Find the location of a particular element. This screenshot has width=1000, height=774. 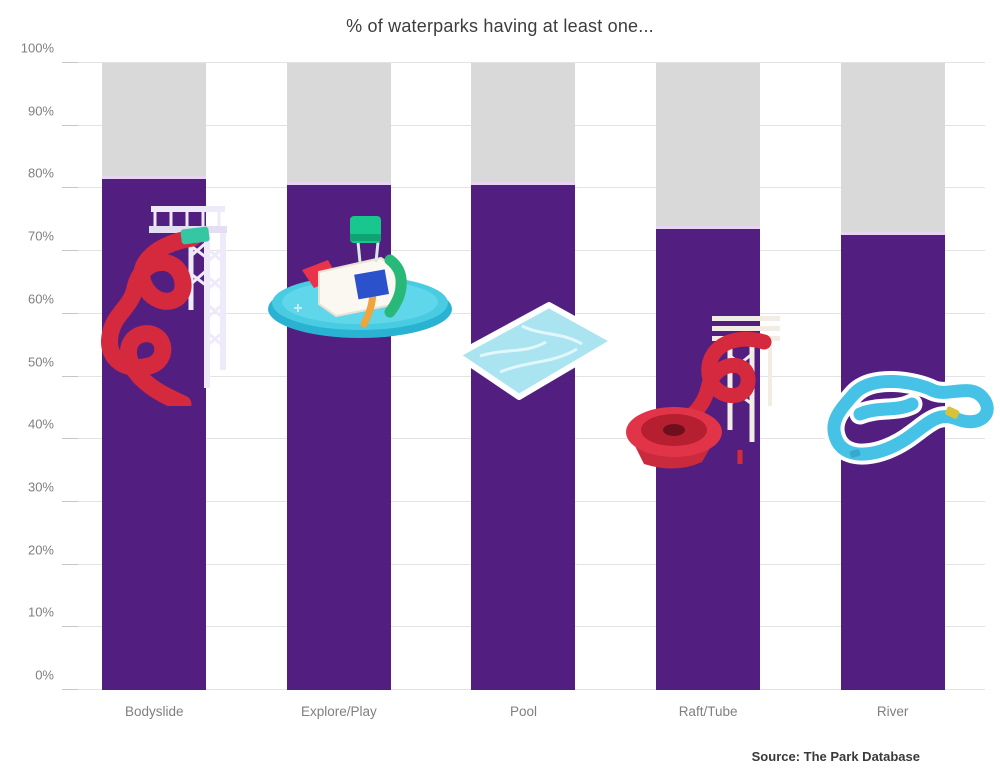

y-tick-label: 0% is located at coordinates (44, 675).